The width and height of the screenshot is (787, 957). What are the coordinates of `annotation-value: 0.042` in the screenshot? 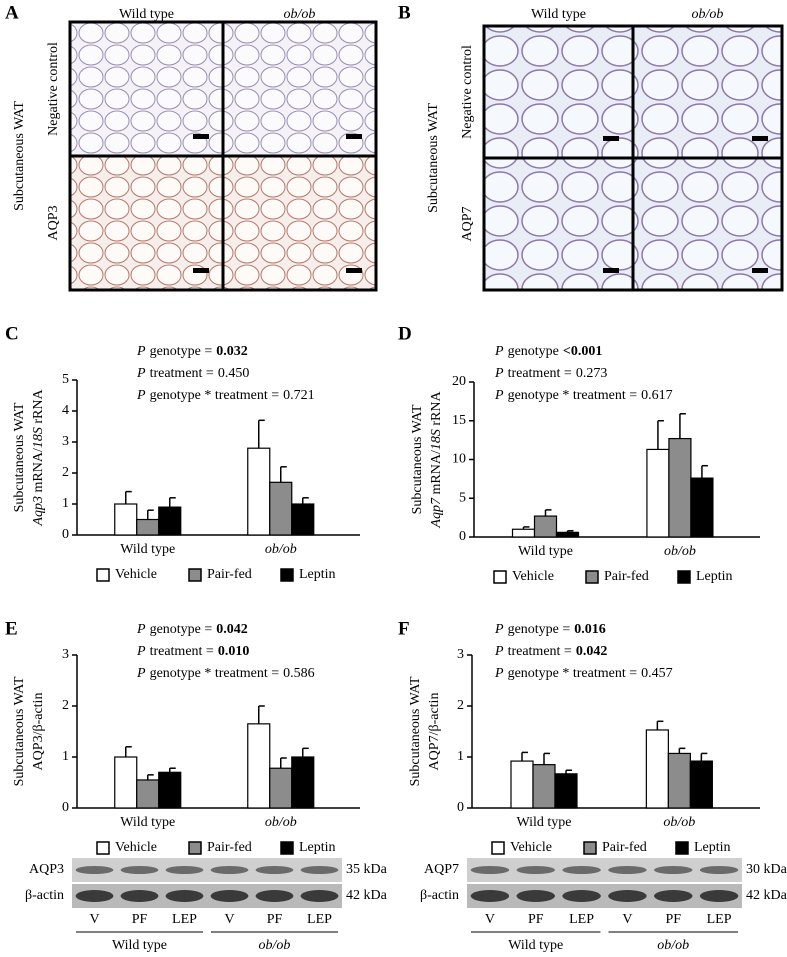 It's located at (592, 651).